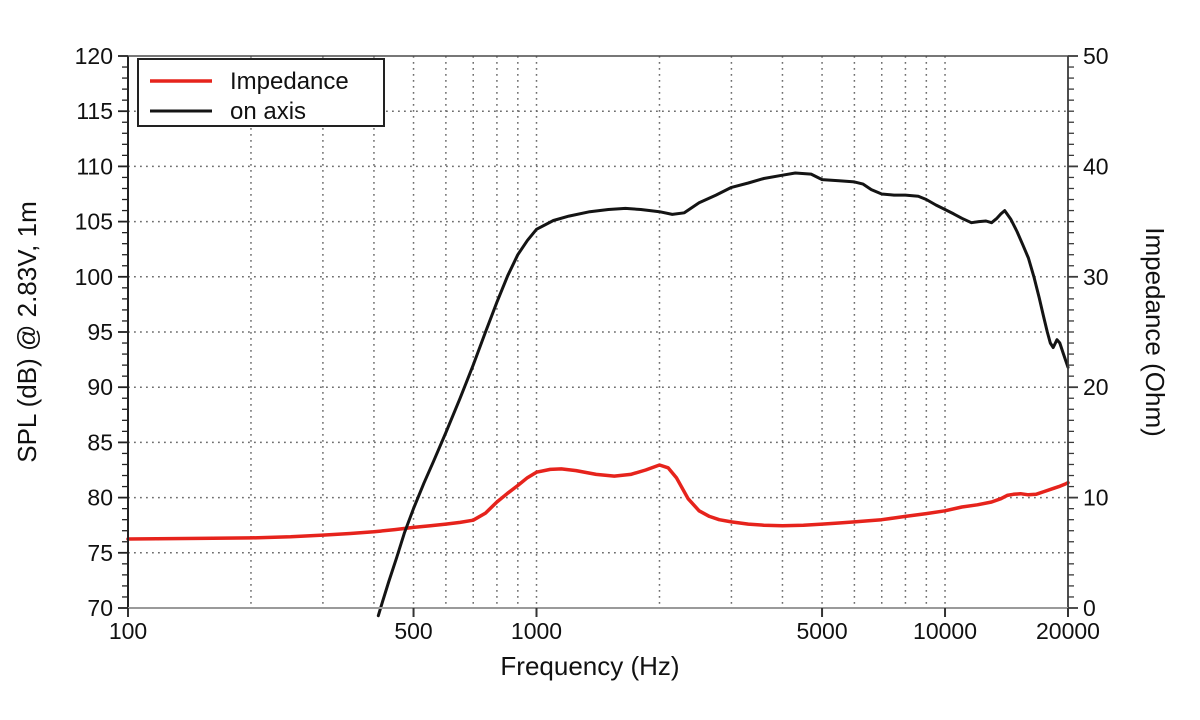 The height and width of the screenshot is (720, 1200). I want to click on legend: Impedance on axis, so click(261, 92).